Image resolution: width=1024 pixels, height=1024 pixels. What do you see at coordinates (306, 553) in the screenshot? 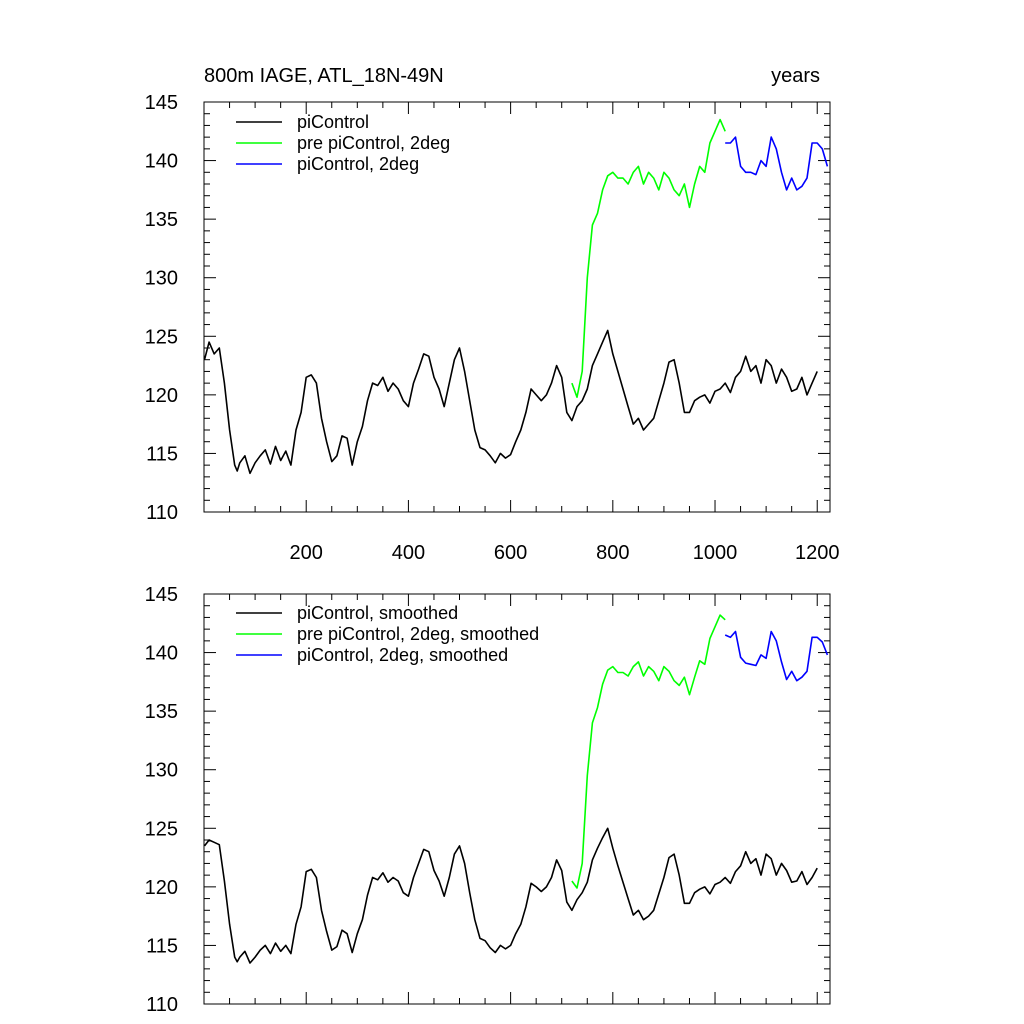
I see `x-tick-label: 200` at bounding box center [306, 553].